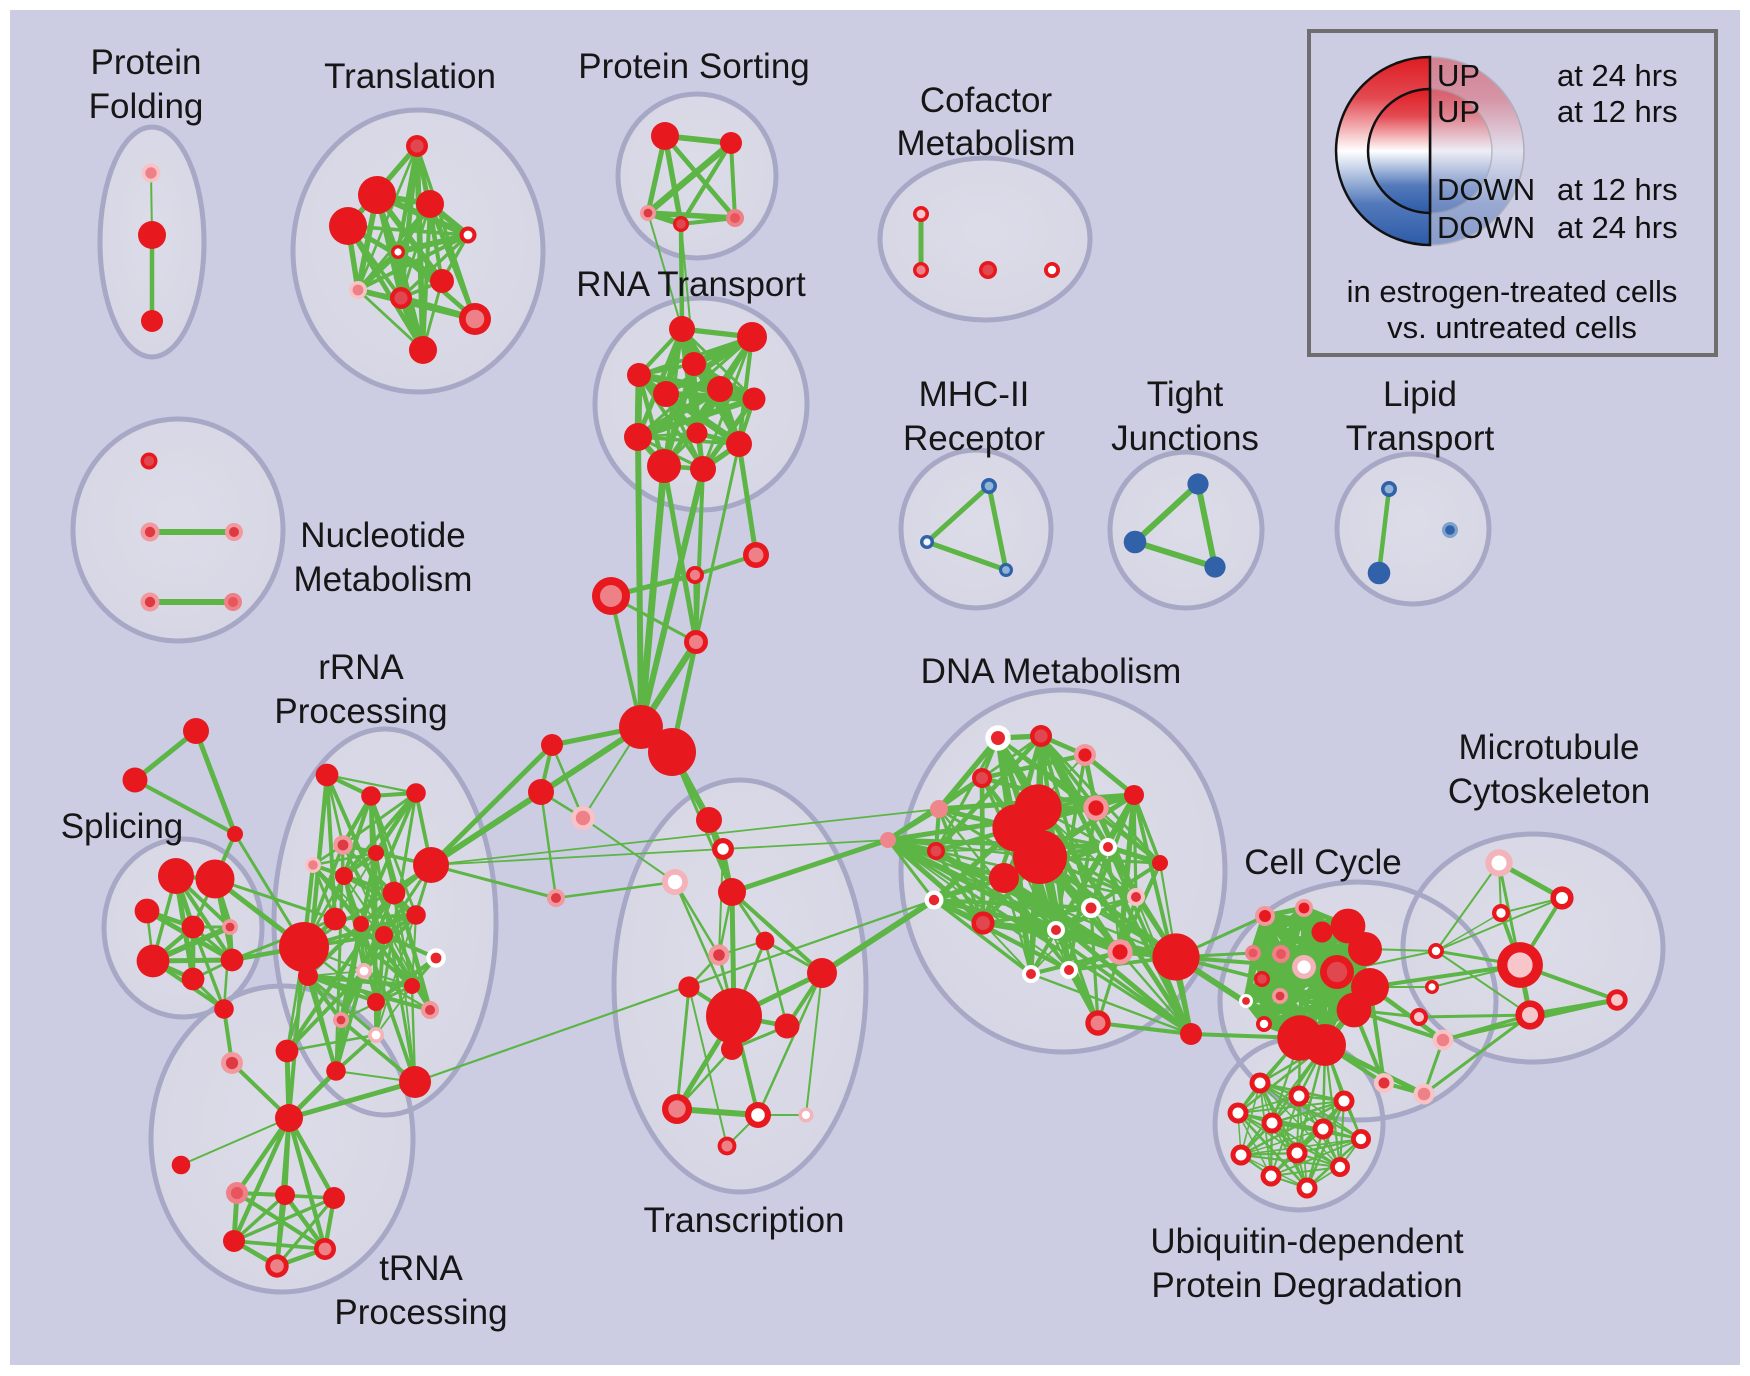  I want to click on svg-text: MHC-II, so click(974, 394).